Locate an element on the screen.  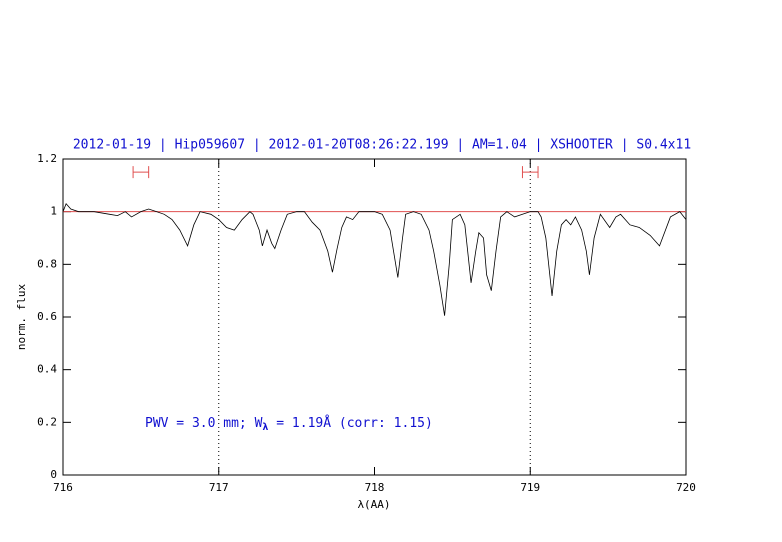
annotation-part: = 1.19Å (corr: 1.15) is located at coordinates (350, 423).